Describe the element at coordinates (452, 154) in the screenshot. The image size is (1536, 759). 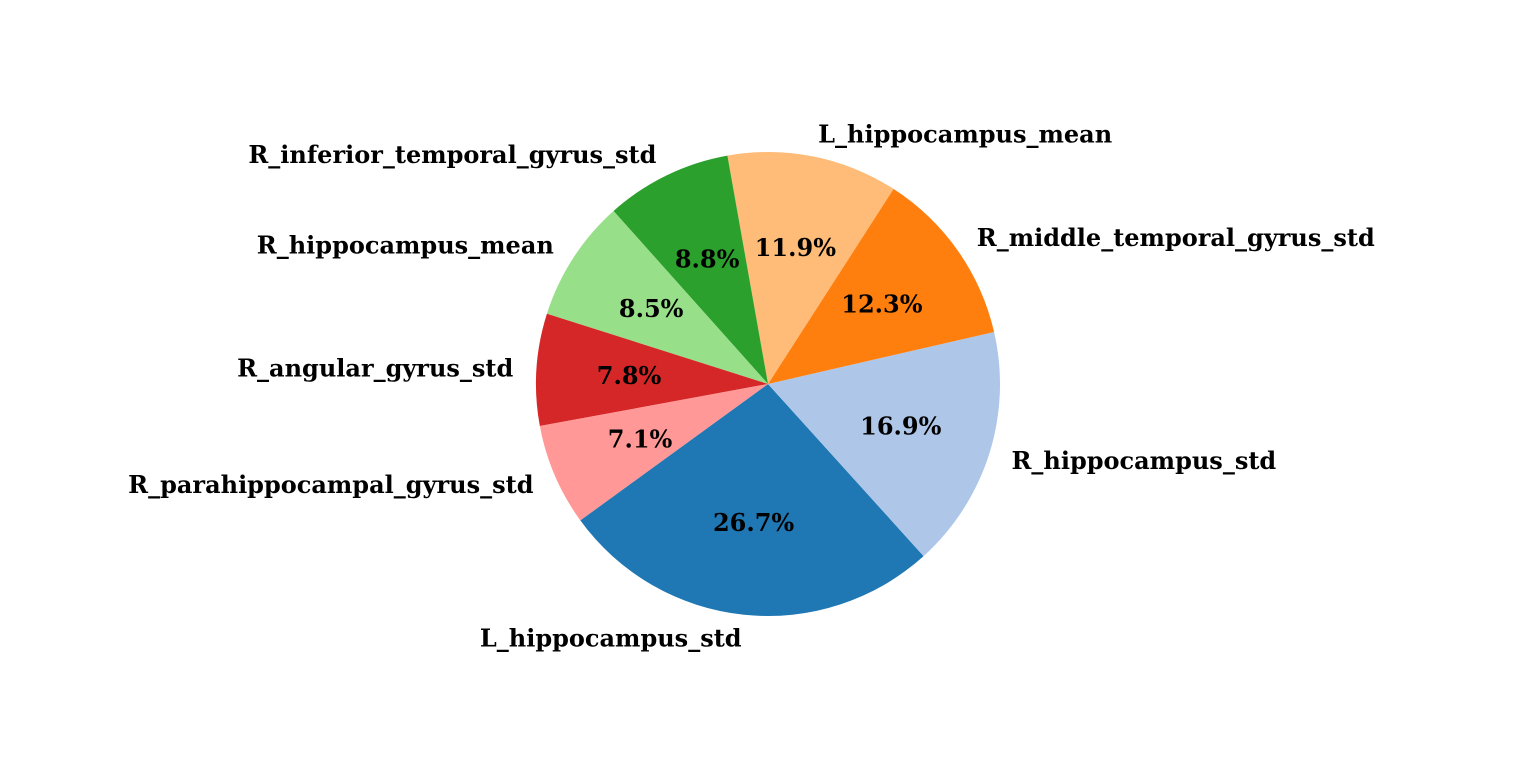
I see `slice-label-r-inferior-temporal-gyrus-std: R_inferior_temporal_gyrus_std` at that location.